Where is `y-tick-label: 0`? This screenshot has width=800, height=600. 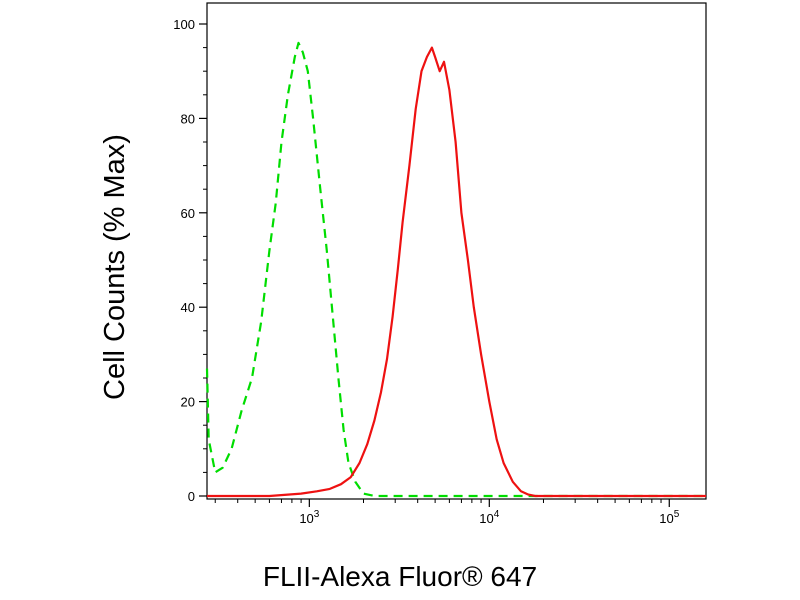
y-tick-label: 0 is located at coordinates (191, 496).